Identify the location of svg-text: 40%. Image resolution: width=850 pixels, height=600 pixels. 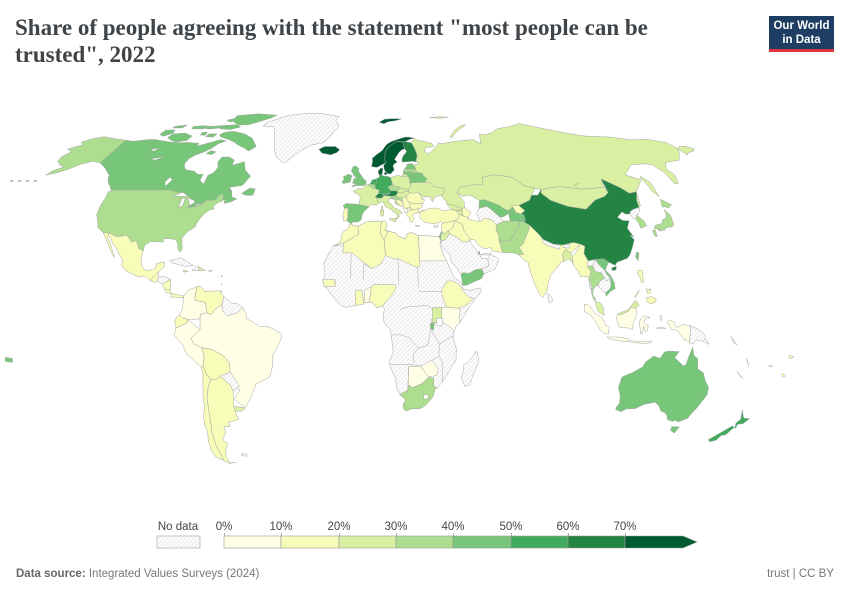
(452, 527).